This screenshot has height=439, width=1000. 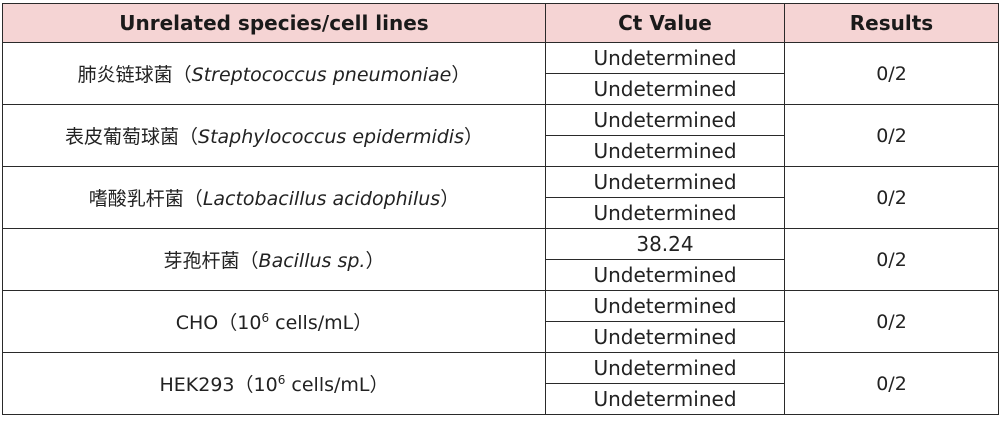 What do you see at coordinates (274, 23) in the screenshot?
I see `column-header-sample: Unrelated species/cell lines` at bounding box center [274, 23].